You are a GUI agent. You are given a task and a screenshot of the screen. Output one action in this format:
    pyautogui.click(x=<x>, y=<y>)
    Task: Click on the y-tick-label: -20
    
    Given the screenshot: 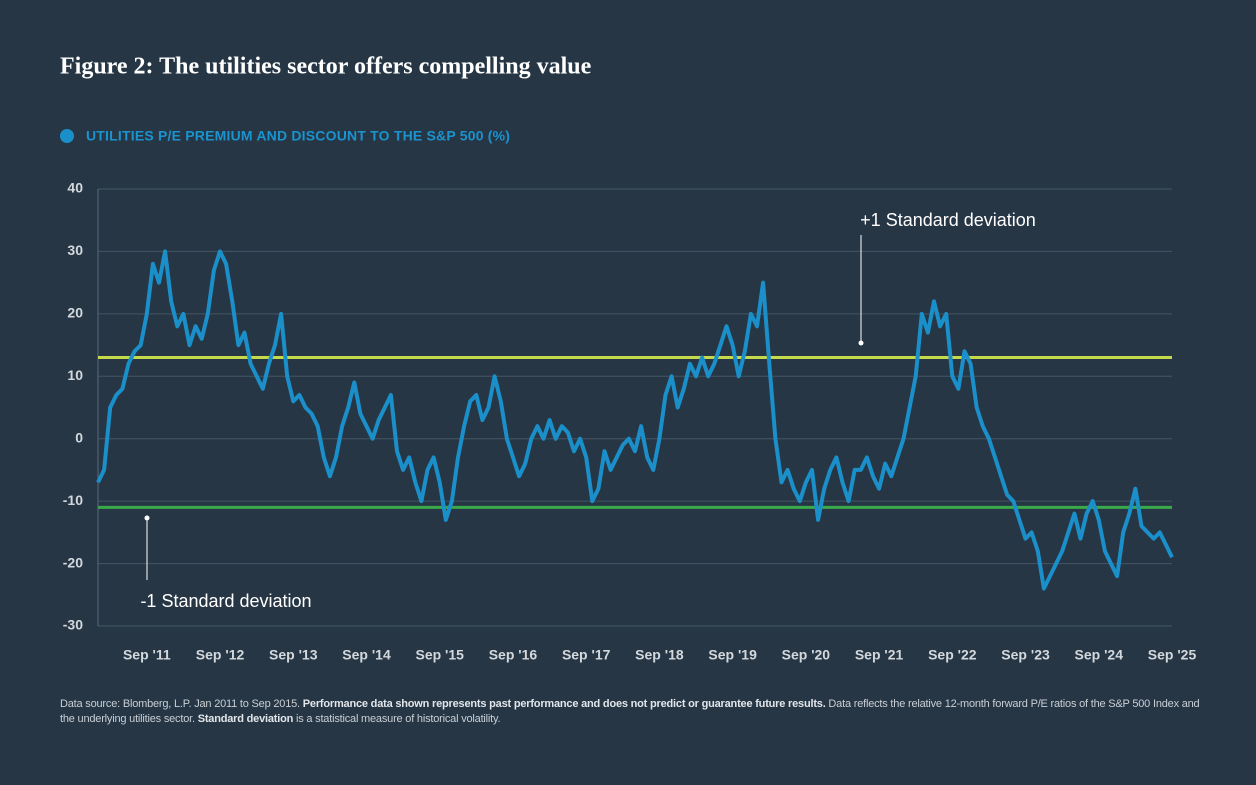 What is the action you would take?
    pyautogui.click(x=73, y=562)
    